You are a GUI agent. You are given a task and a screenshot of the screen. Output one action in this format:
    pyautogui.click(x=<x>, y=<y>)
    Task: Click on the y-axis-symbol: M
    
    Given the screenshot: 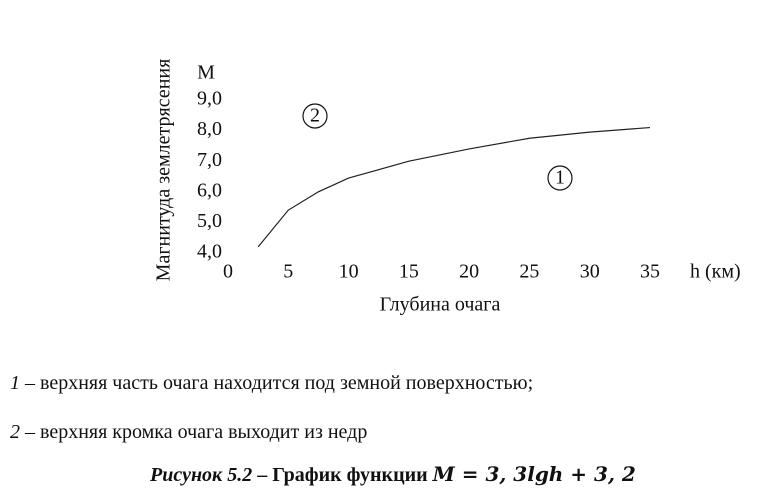 What is the action you would take?
    pyautogui.click(x=206, y=73)
    